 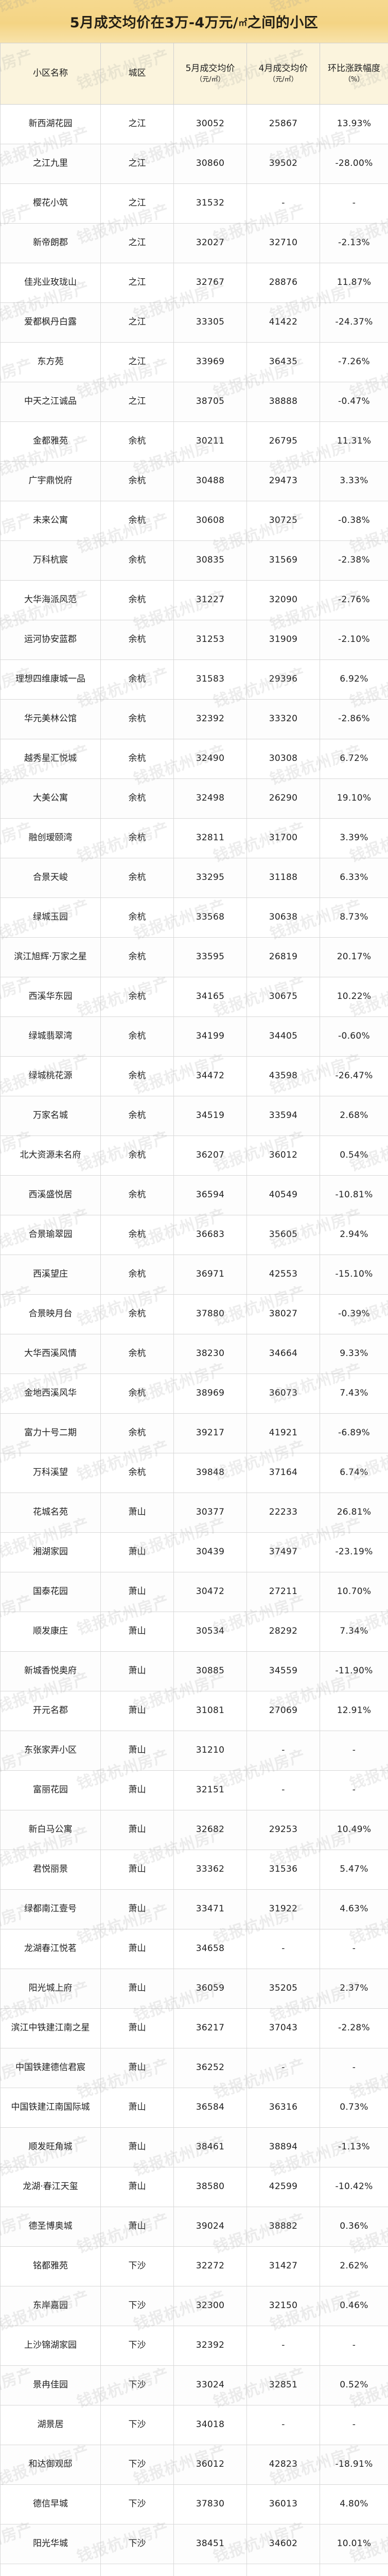 I want to click on cell-name: 绿都南江壹号, so click(x=50, y=1909).